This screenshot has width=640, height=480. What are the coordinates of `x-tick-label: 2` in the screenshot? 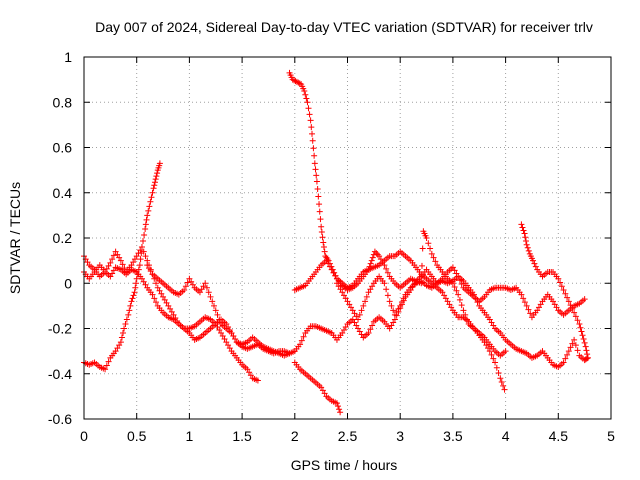 It's located at (295, 436).